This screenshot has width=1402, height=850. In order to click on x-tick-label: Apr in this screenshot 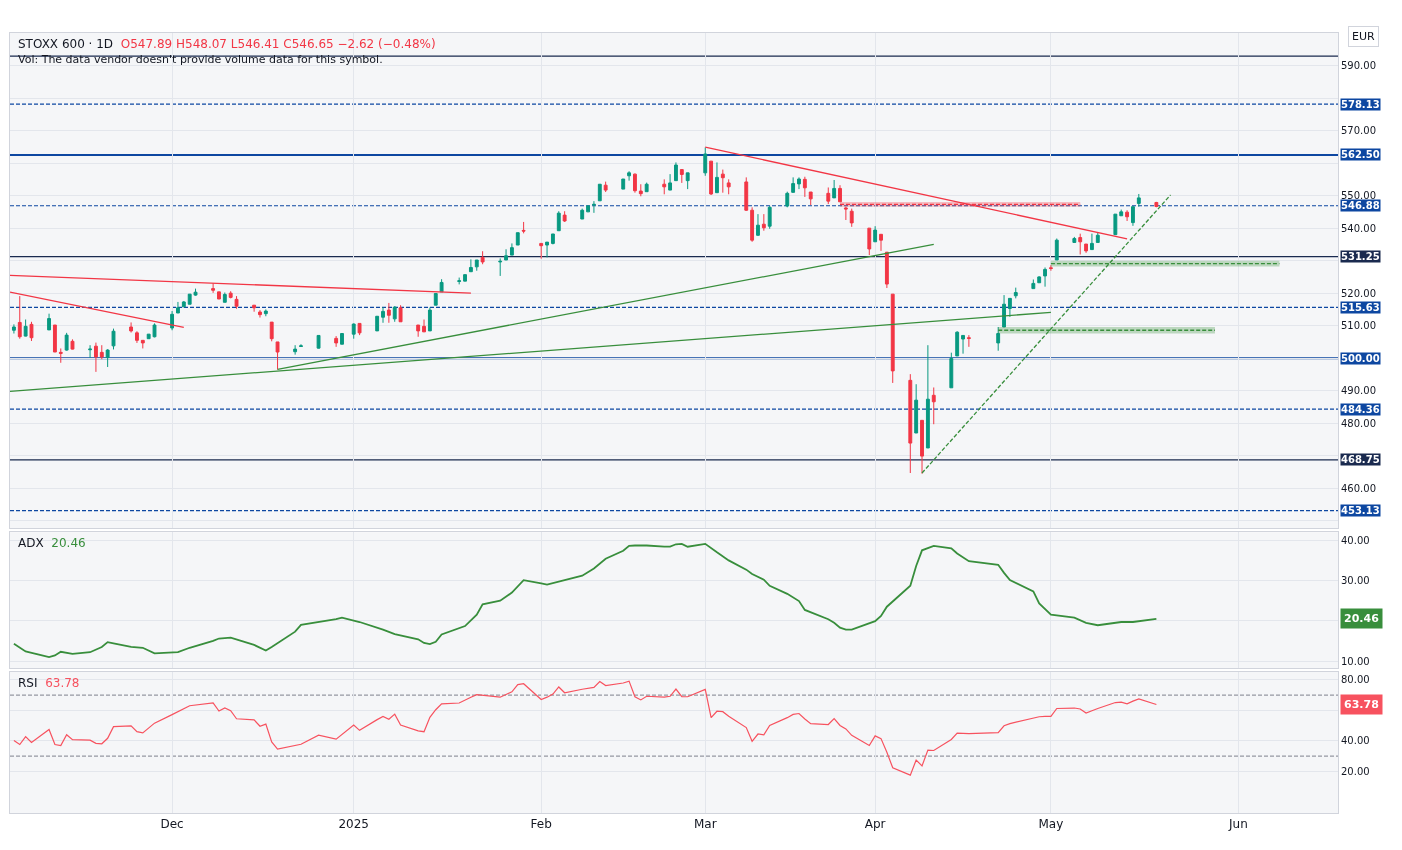, I will do `click(875, 824)`.